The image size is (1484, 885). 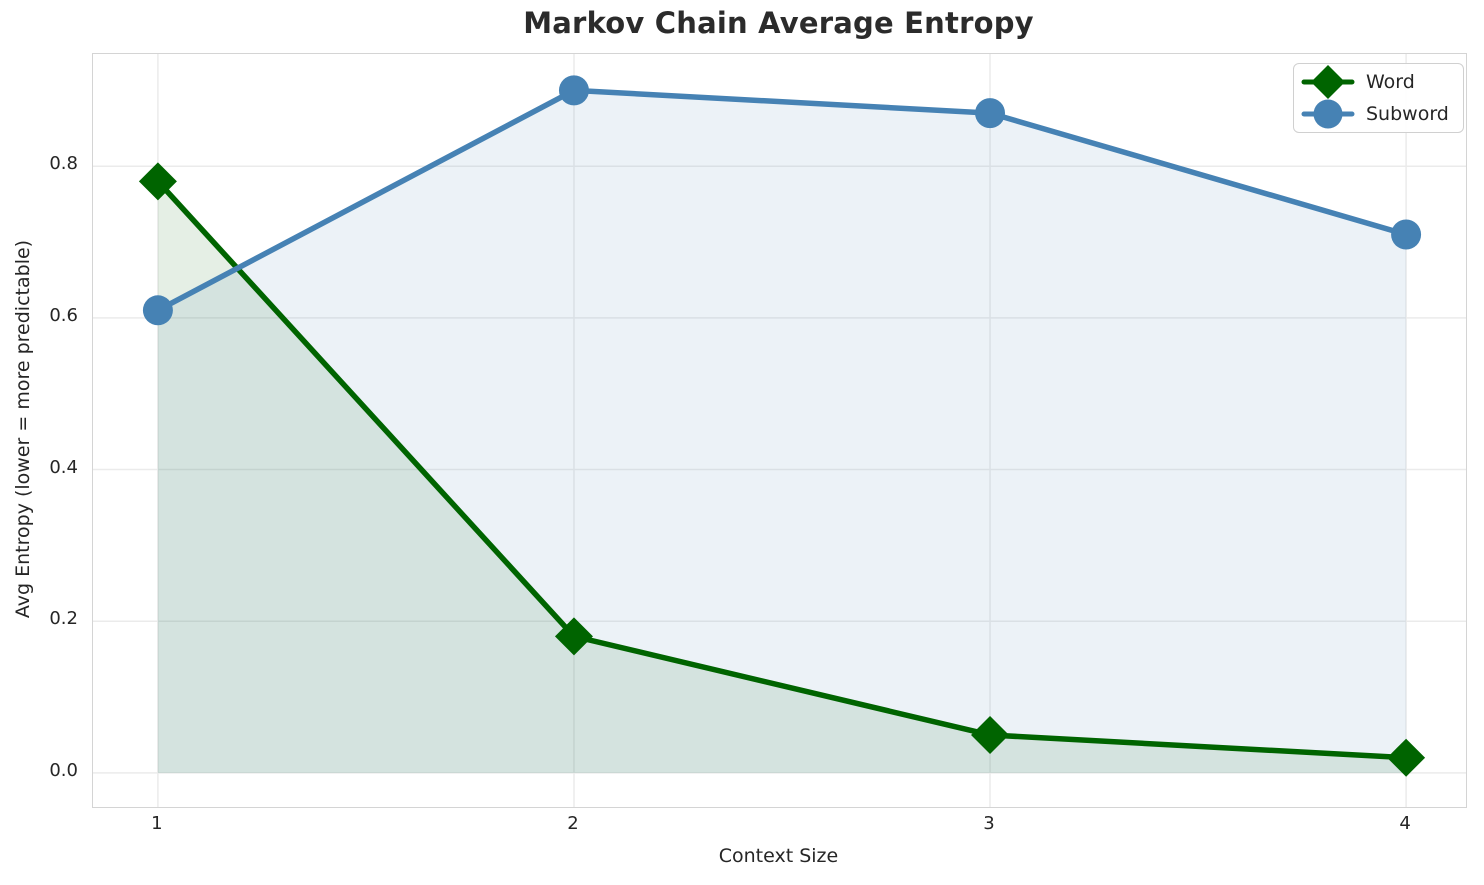 I want to click on y-tick-label: 0.2, so click(x=63, y=619).